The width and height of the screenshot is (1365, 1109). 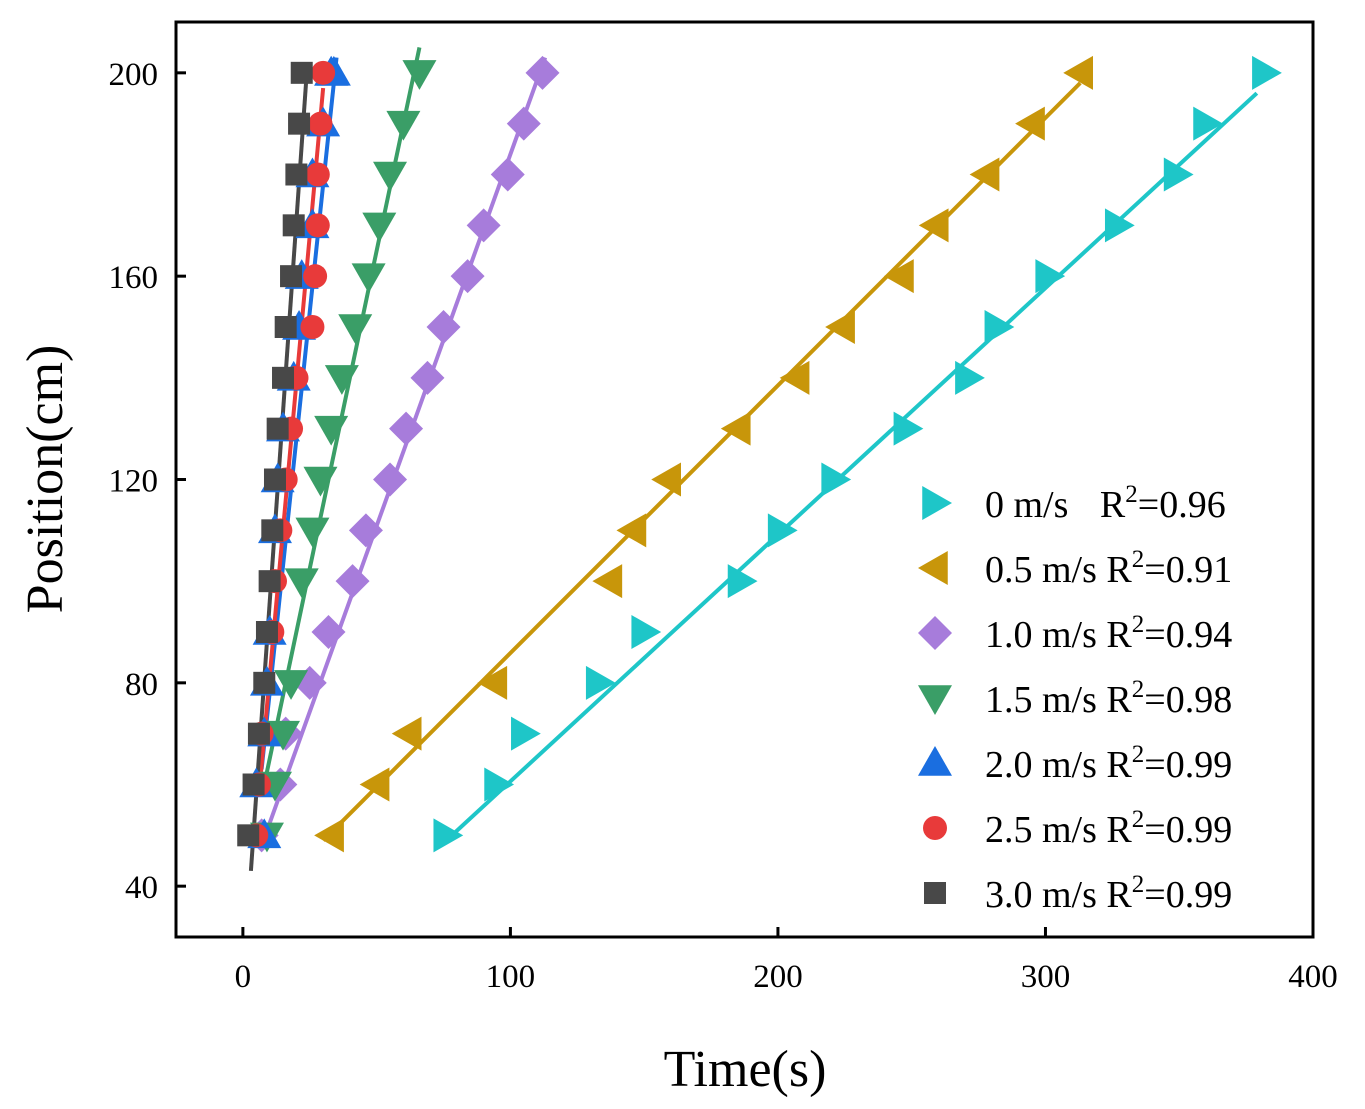 I want to click on legend-label-0-5-m-s: 0.5 m/s R2=0.91, so click(x=1108, y=568).